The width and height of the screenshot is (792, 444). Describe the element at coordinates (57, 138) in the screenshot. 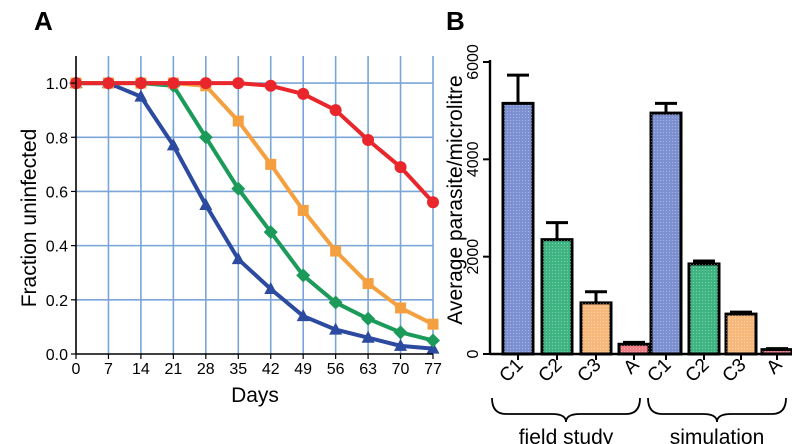

I see `y-tick-label: 0.8` at that location.